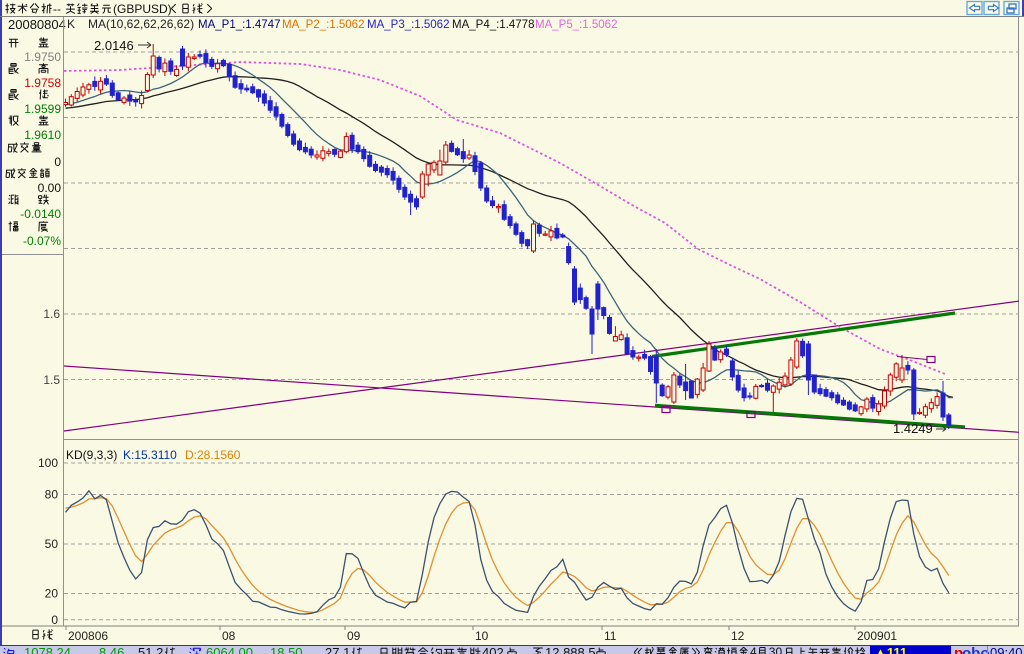 The height and width of the screenshot is (654, 1024). What do you see at coordinates (50, 188) in the screenshot?
I see `svg-text: 0.00` at bounding box center [50, 188].